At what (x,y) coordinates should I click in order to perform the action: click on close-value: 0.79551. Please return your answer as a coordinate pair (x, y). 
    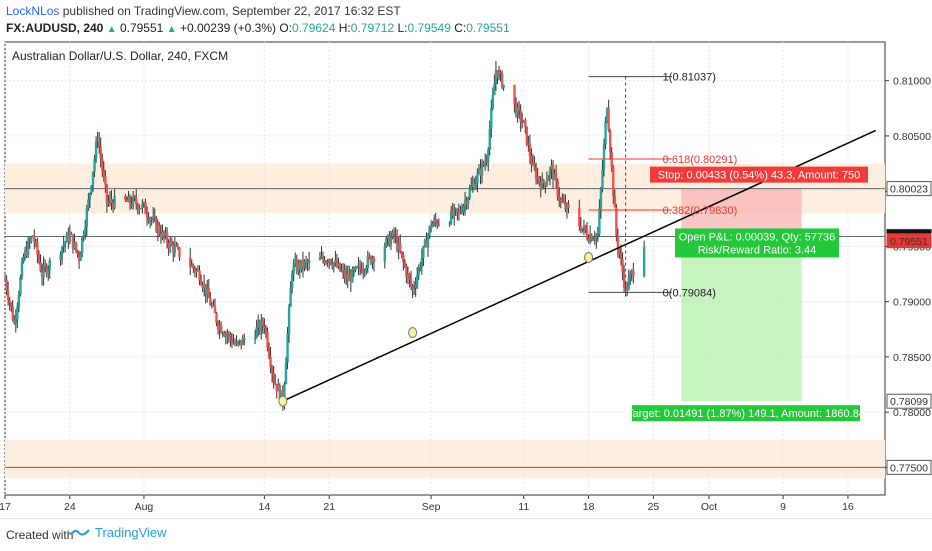
    Looking at the image, I should click on (488, 28).